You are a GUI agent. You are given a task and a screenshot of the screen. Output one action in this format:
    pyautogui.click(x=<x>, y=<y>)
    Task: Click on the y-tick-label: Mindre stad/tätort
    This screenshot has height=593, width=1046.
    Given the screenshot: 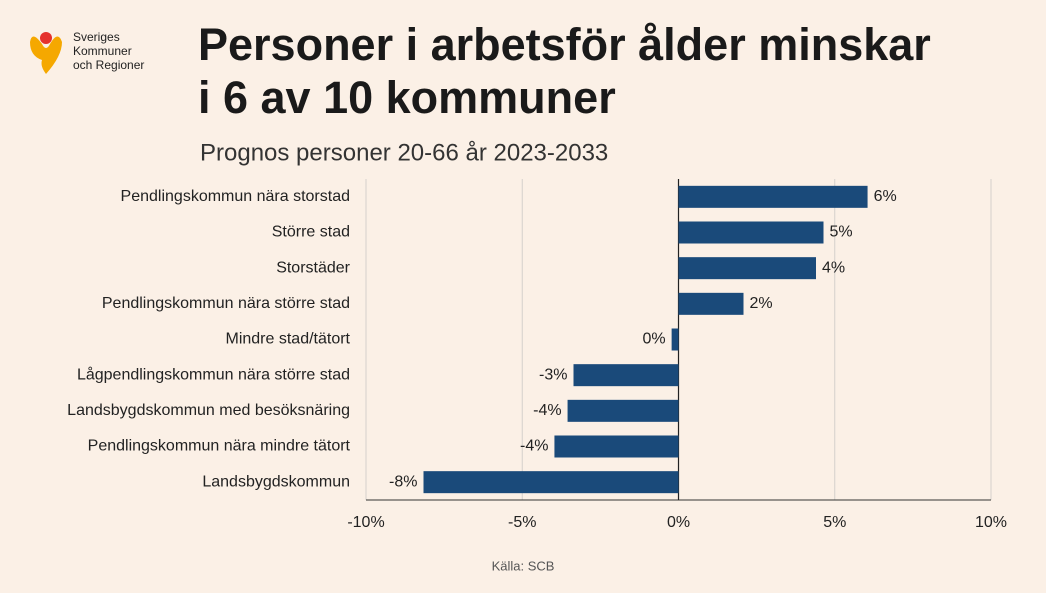 What is the action you would take?
    pyautogui.click(x=288, y=339)
    